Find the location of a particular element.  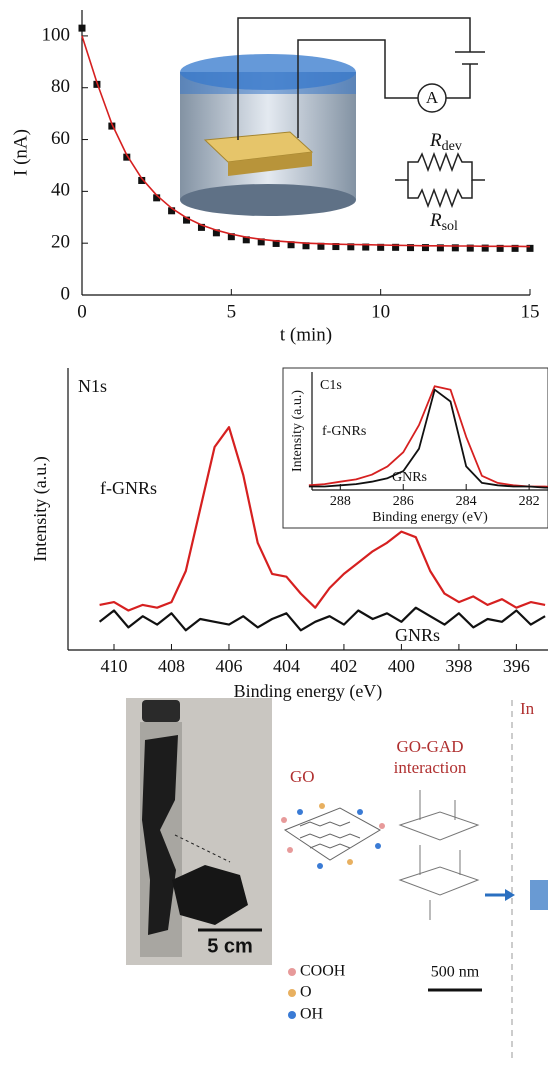

stacked-sheets is located at coordinates (439, 855).